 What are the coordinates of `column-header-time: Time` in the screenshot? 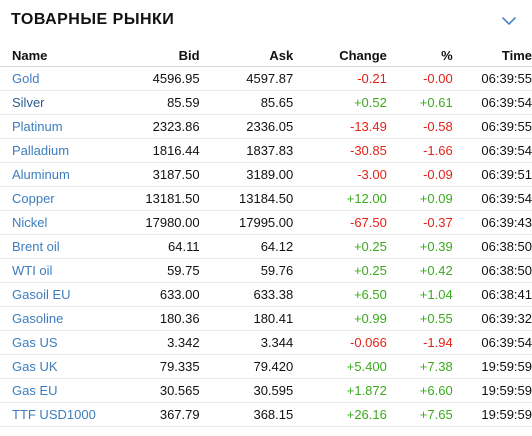 It's located at (492, 55).